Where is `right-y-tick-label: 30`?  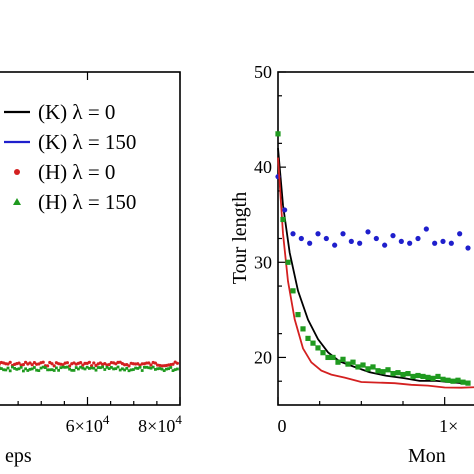 right-y-tick-label: 30 is located at coordinates (263, 262).